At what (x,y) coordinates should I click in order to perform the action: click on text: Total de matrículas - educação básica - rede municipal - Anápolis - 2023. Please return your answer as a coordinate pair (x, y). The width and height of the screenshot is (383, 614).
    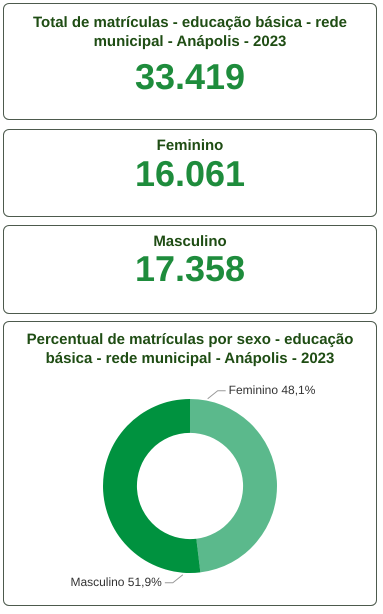
    Looking at the image, I should click on (190, 32).